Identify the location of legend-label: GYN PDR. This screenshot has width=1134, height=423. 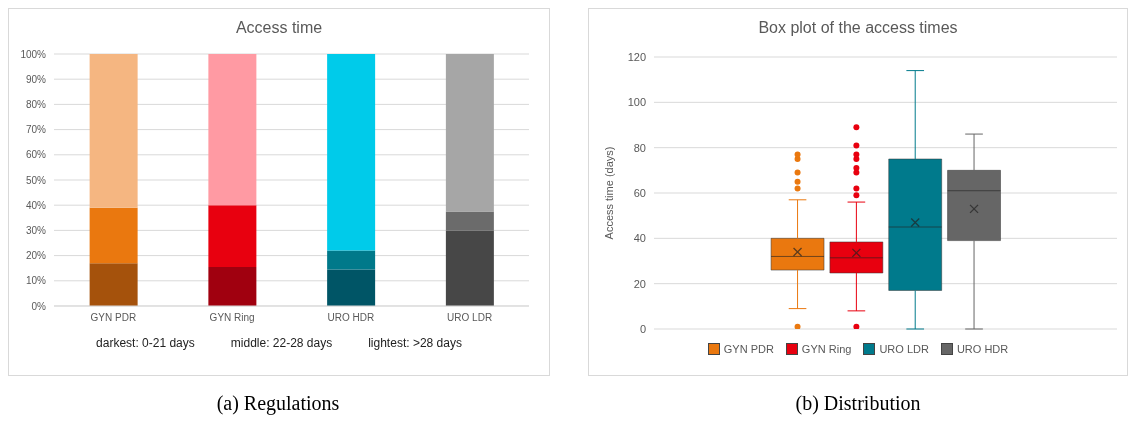
(748, 349).